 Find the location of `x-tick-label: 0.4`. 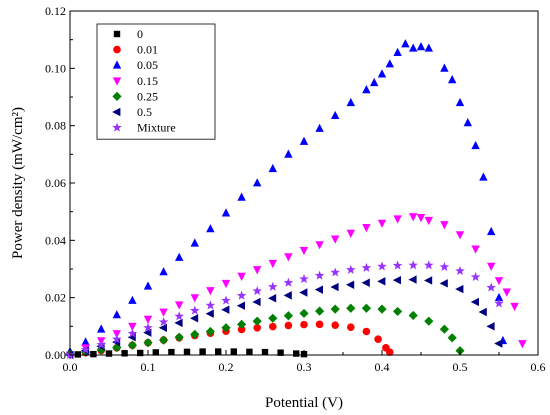

x-tick-label: 0.4 is located at coordinates (382, 367).